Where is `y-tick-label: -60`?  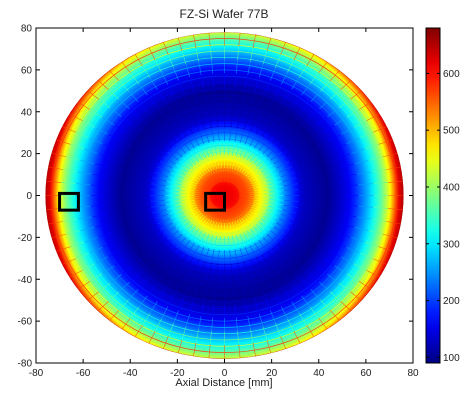
y-tick-label: -60 is located at coordinates (25, 322).